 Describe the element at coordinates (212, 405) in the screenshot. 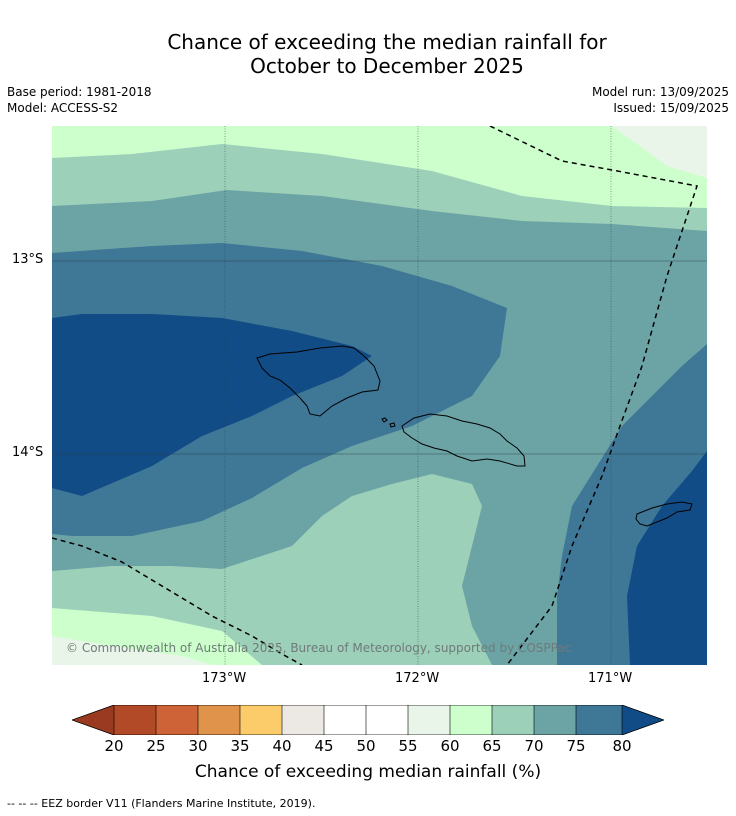

I see `zone-80-left` at that location.